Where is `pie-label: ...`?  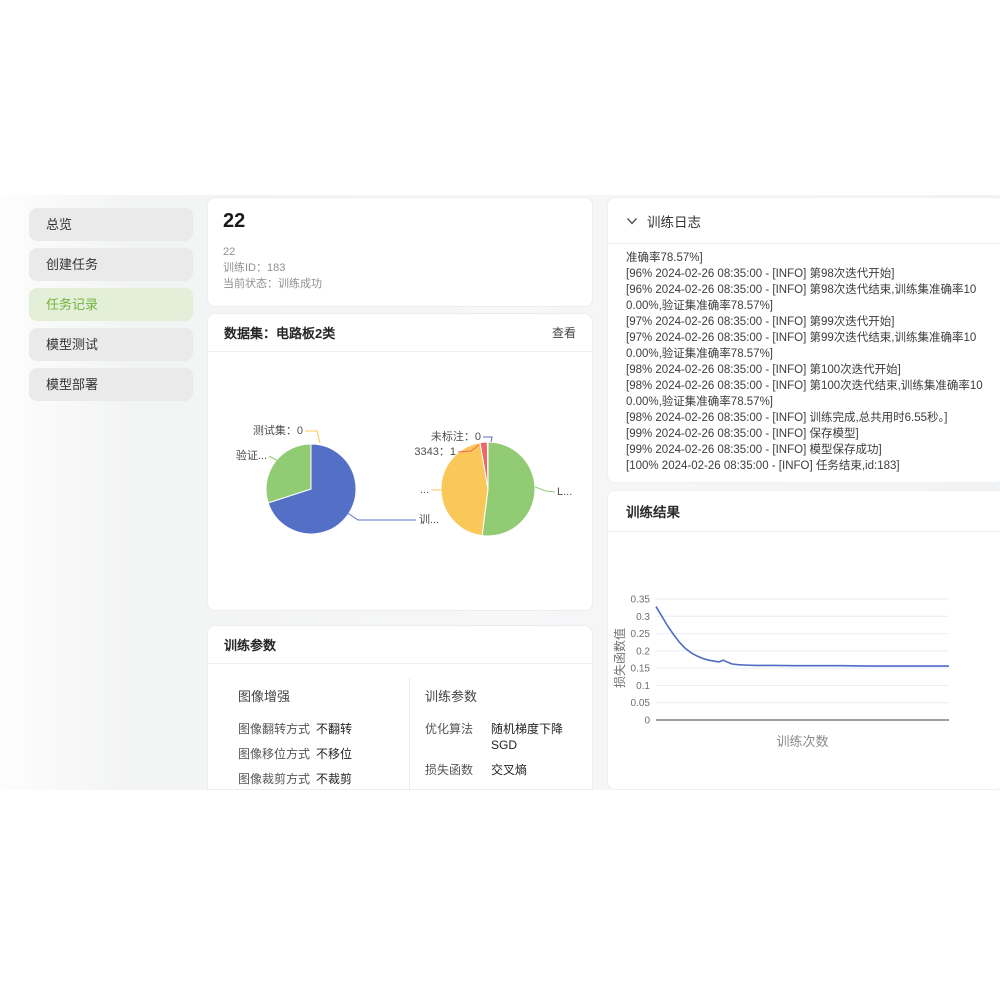
pie-label: ... is located at coordinates (424, 490).